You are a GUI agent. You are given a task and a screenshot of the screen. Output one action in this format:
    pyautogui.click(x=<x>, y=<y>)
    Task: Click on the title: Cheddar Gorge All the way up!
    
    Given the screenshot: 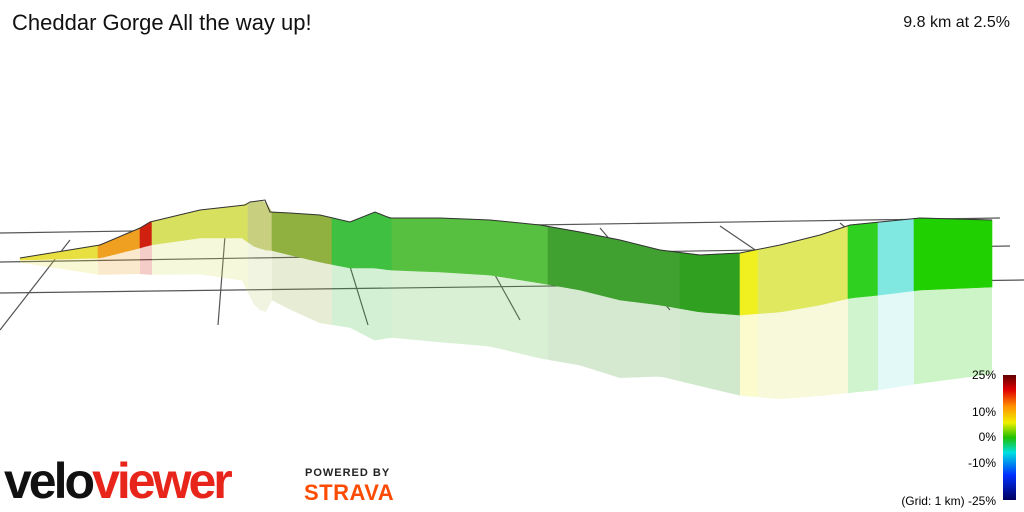 What is the action you would take?
    pyautogui.click(x=162, y=22)
    